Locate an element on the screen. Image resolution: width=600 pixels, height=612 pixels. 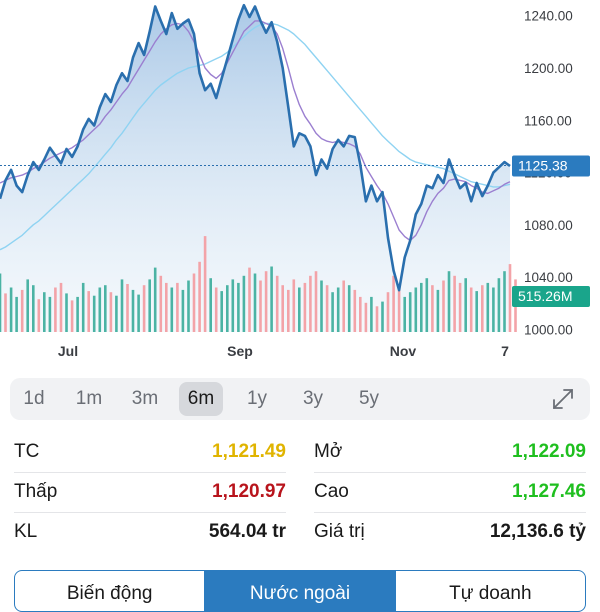
stat-2: Thấp 1,120.97 is located at coordinates (150, 492).